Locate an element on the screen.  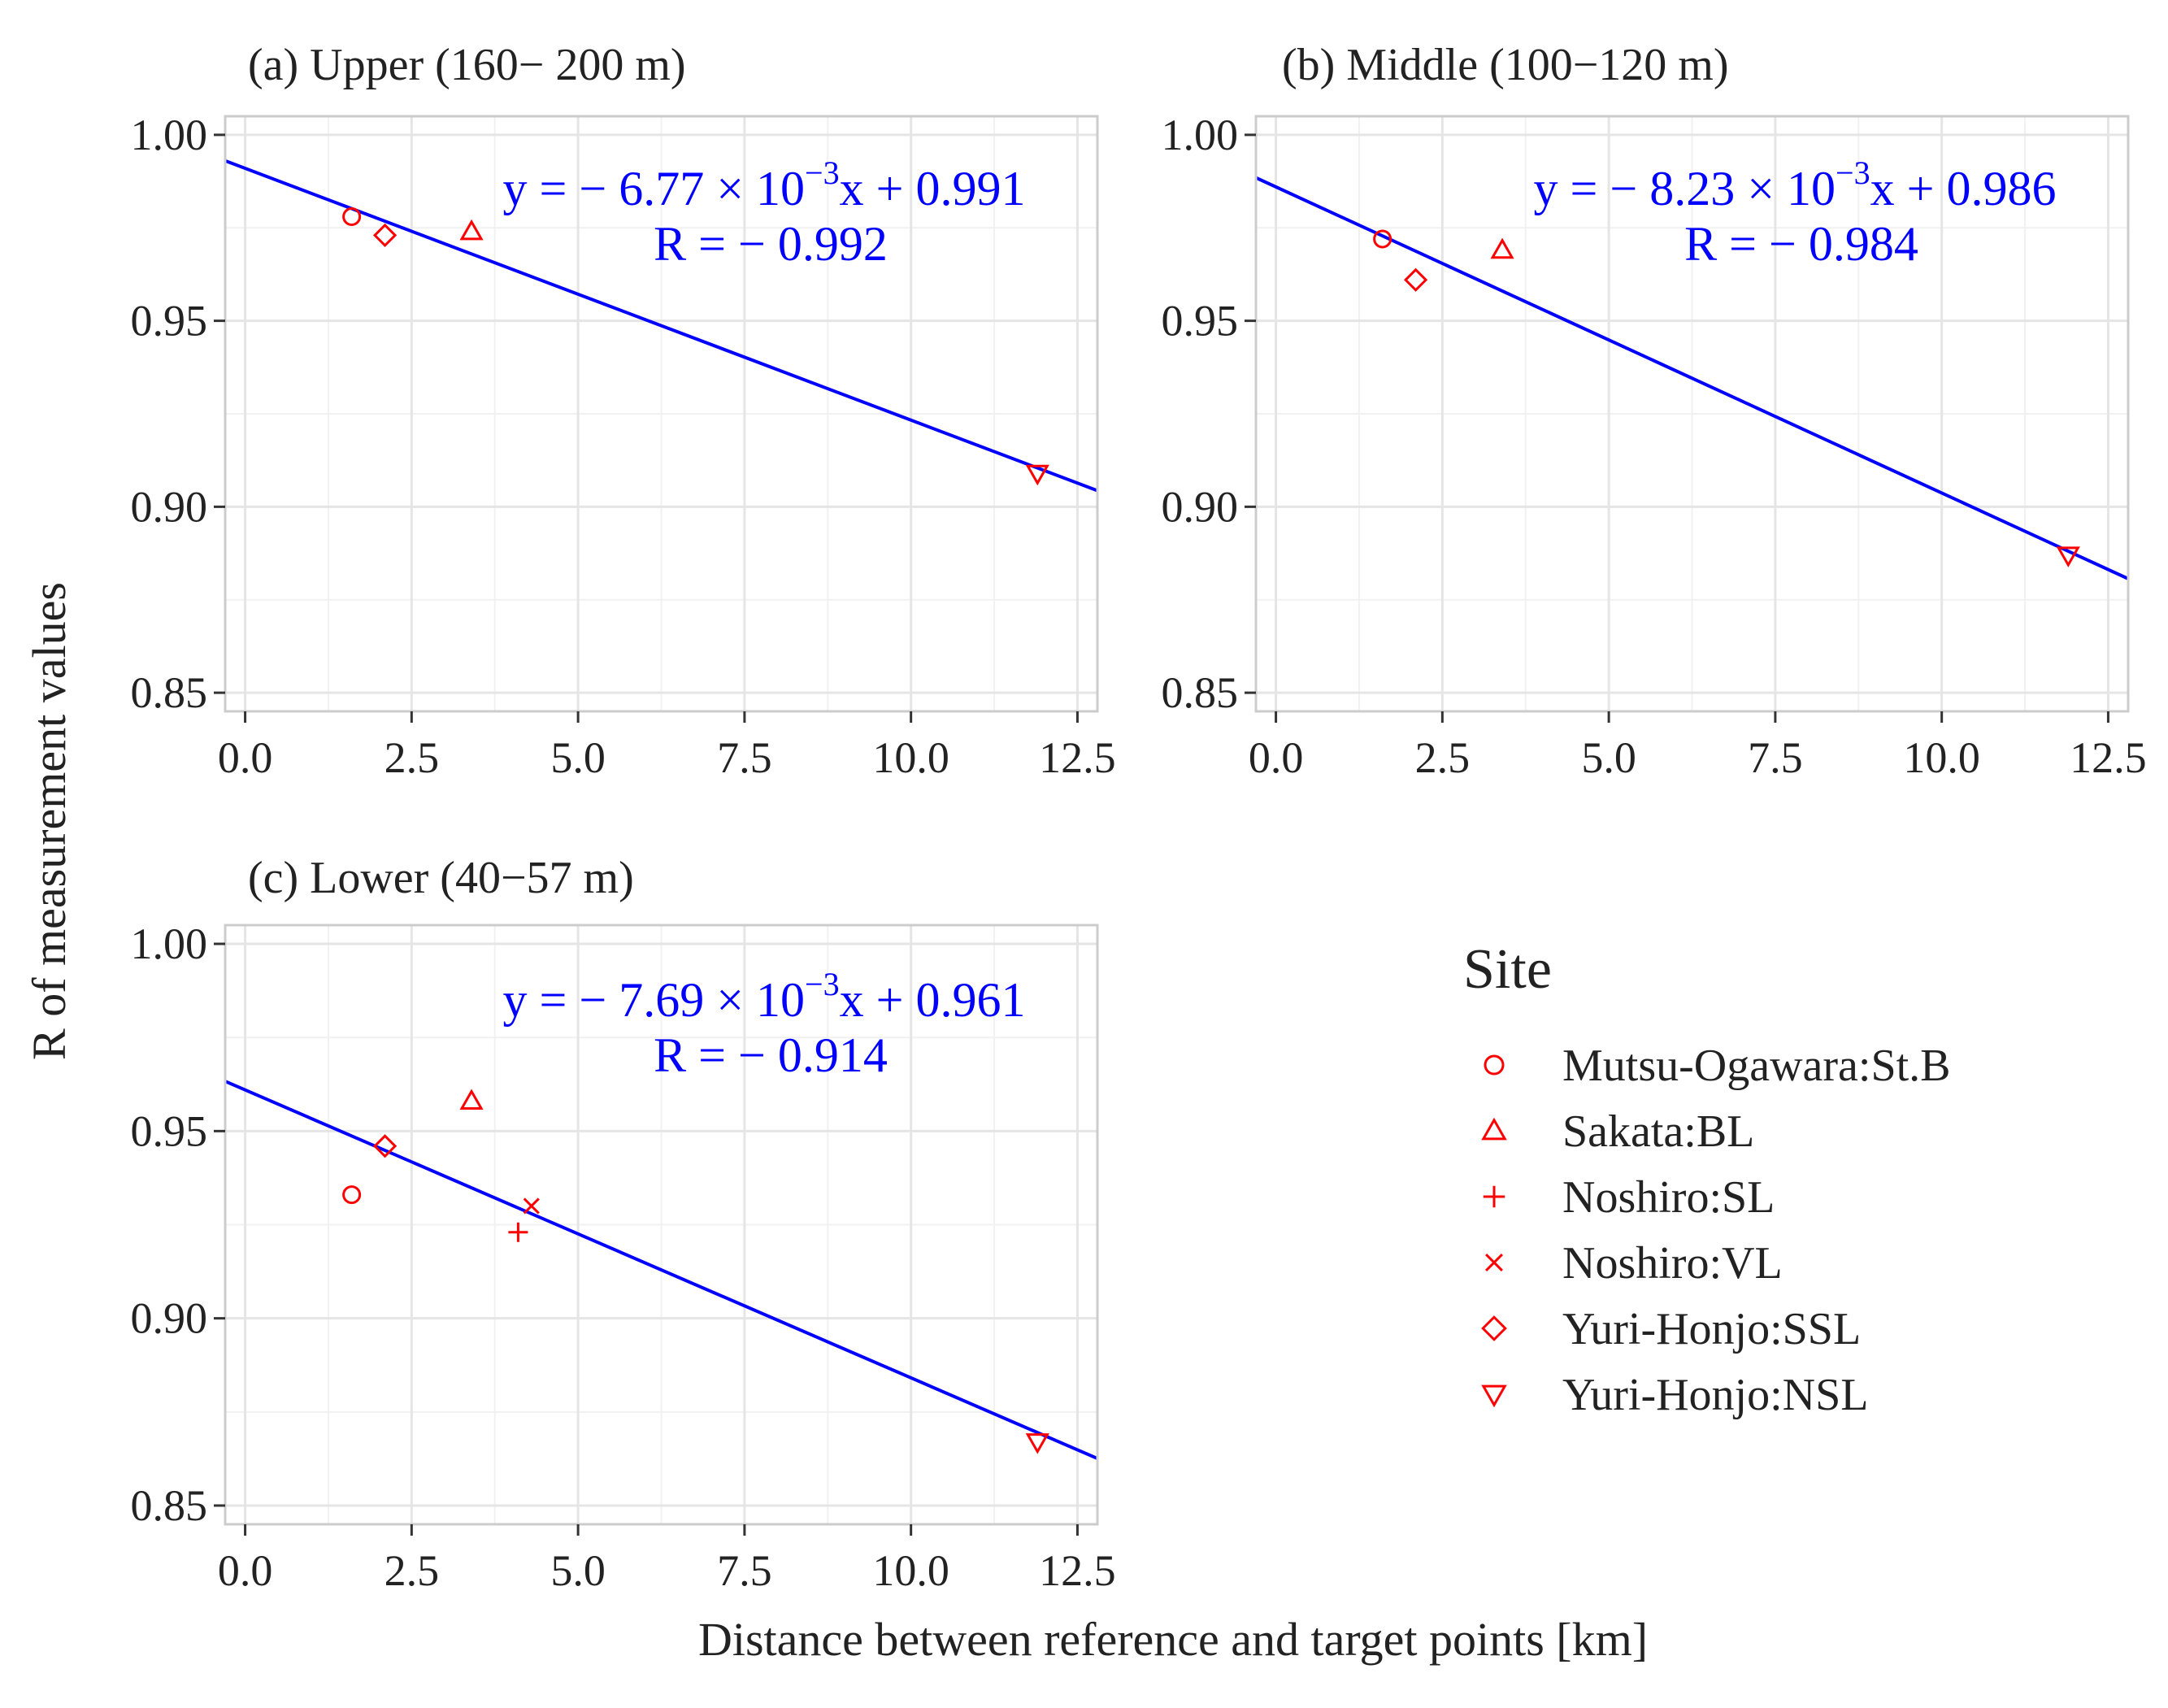
panel-b-y-tick-label: 0.85 is located at coordinates (1200, 693).